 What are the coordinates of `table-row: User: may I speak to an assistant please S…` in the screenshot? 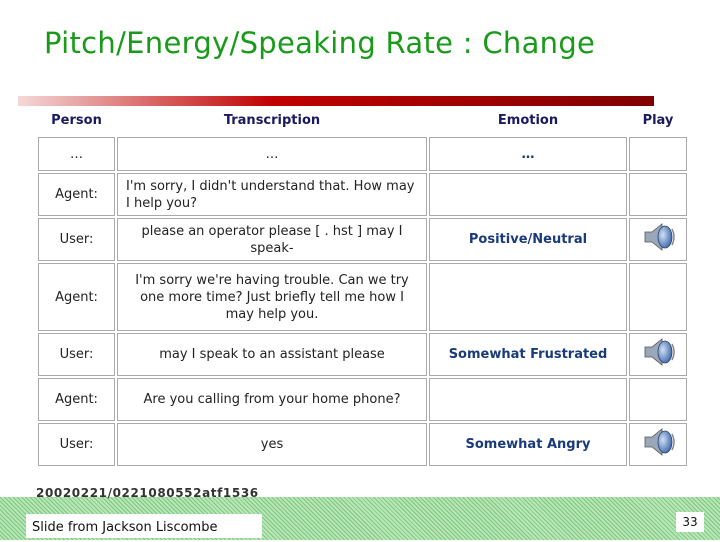 It's located at (362, 354).